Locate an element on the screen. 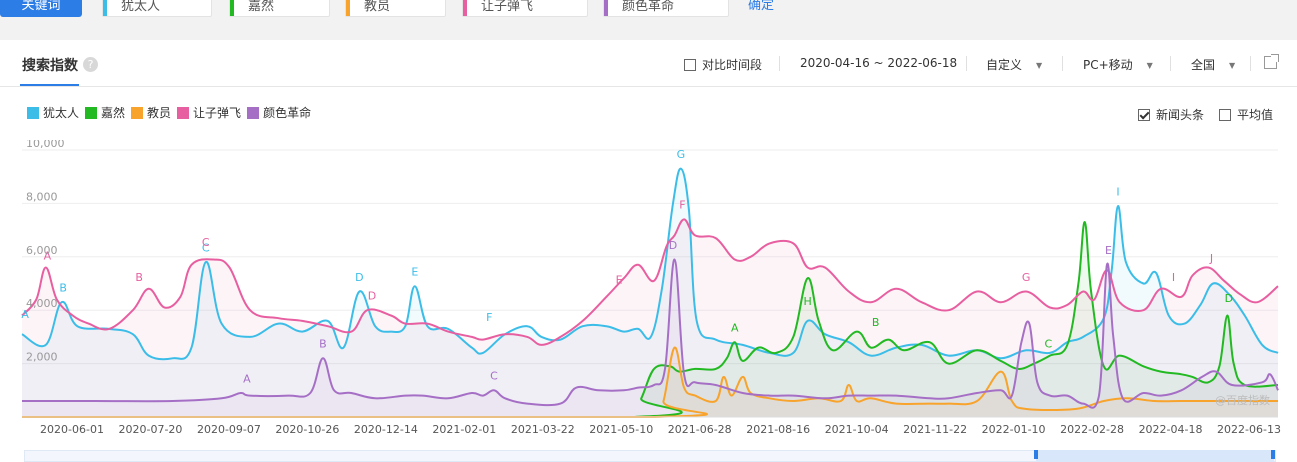  keyword-chip-label: 嘉然 is located at coordinates (261, 7).